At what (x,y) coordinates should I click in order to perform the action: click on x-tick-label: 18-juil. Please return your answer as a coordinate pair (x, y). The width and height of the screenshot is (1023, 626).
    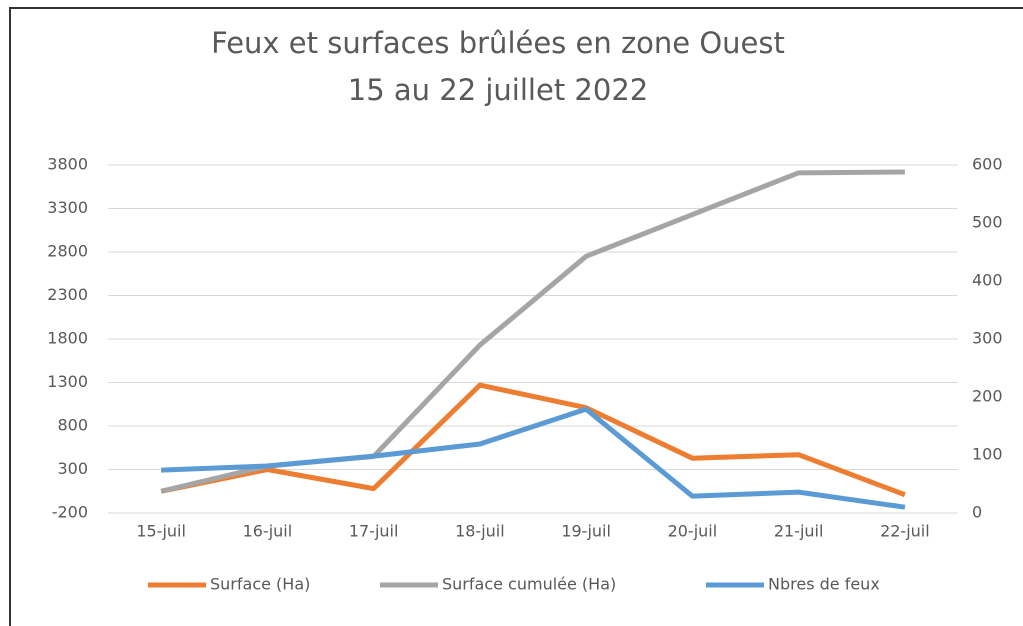
    Looking at the image, I should click on (480, 531).